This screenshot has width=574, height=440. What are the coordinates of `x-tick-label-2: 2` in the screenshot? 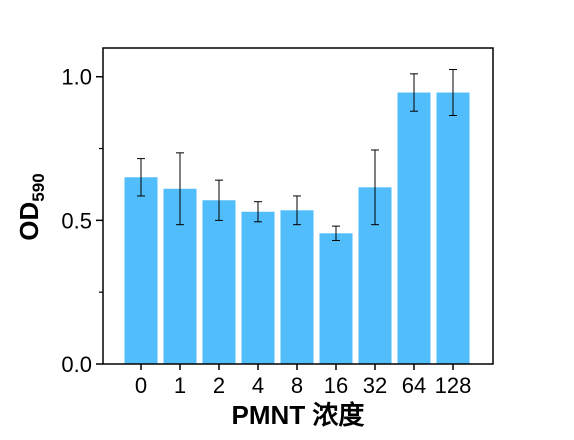 It's located at (219, 385).